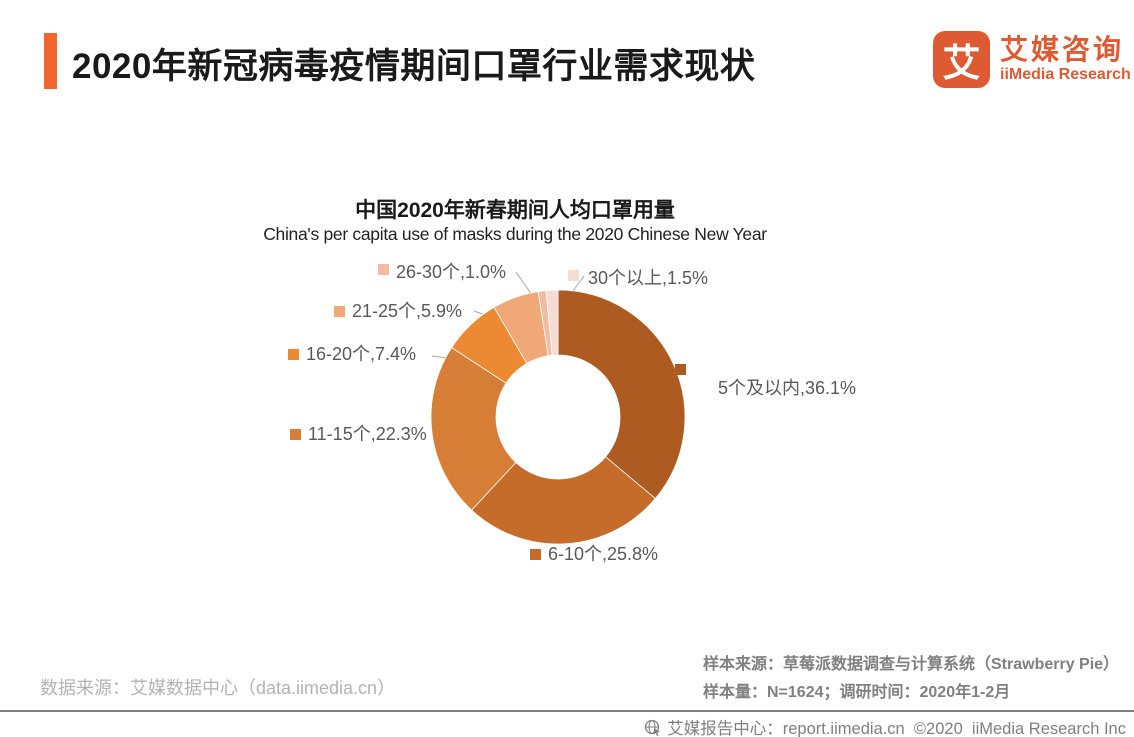  I want to click on data-label-1: 5个及以内,36.1%, so click(787, 388).